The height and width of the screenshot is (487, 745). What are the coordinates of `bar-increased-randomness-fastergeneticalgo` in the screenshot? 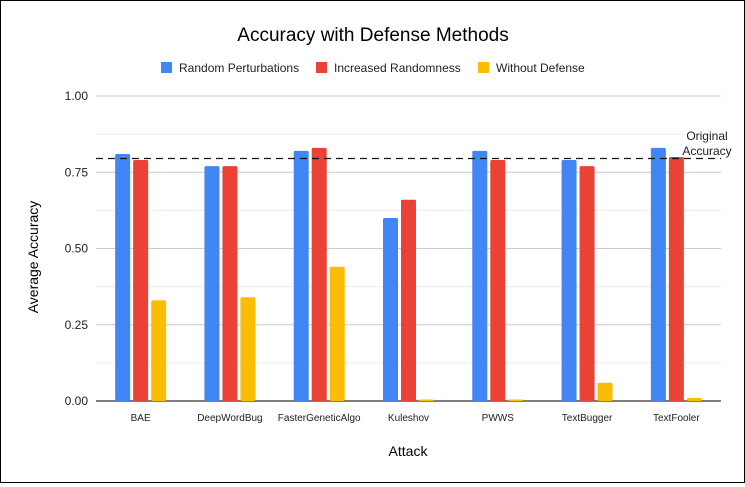 It's located at (319, 274).